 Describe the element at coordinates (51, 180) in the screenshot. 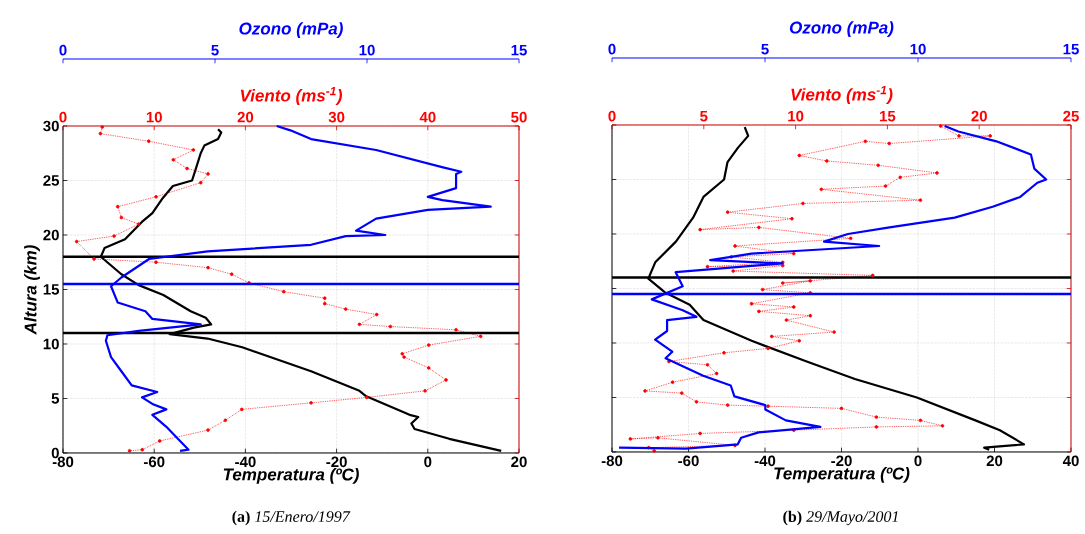

I see `y-tick-label: 25` at that location.